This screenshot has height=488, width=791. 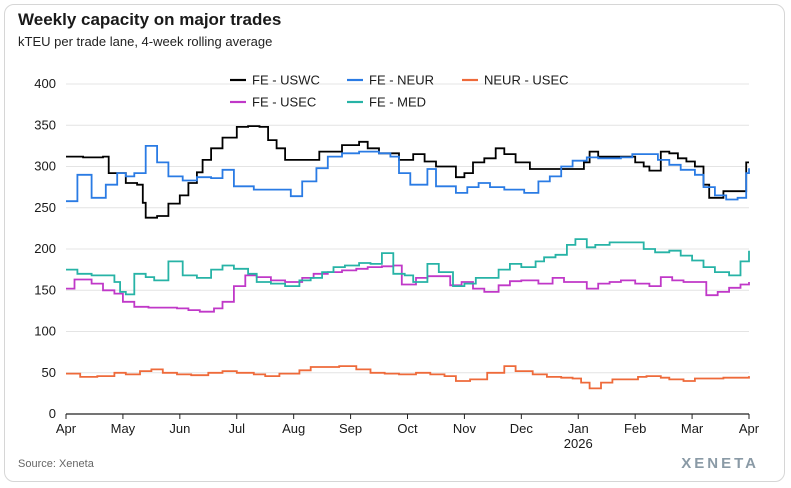 I want to click on y-tick-label: 0, so click(x=52, y=413).